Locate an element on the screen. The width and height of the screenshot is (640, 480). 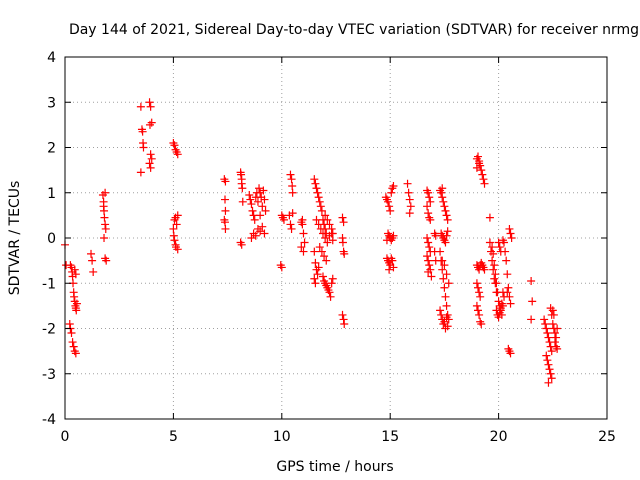
y-tick-label: -3 is located at coordinates (49, 375).